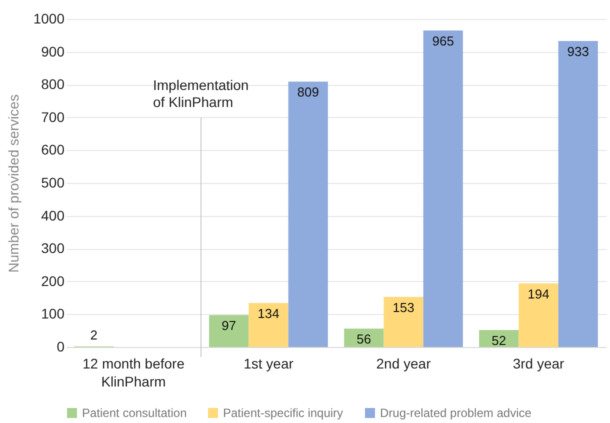 This screenshot has height=423, width=610. I want to click on data-label: 933, so click(578, 51).